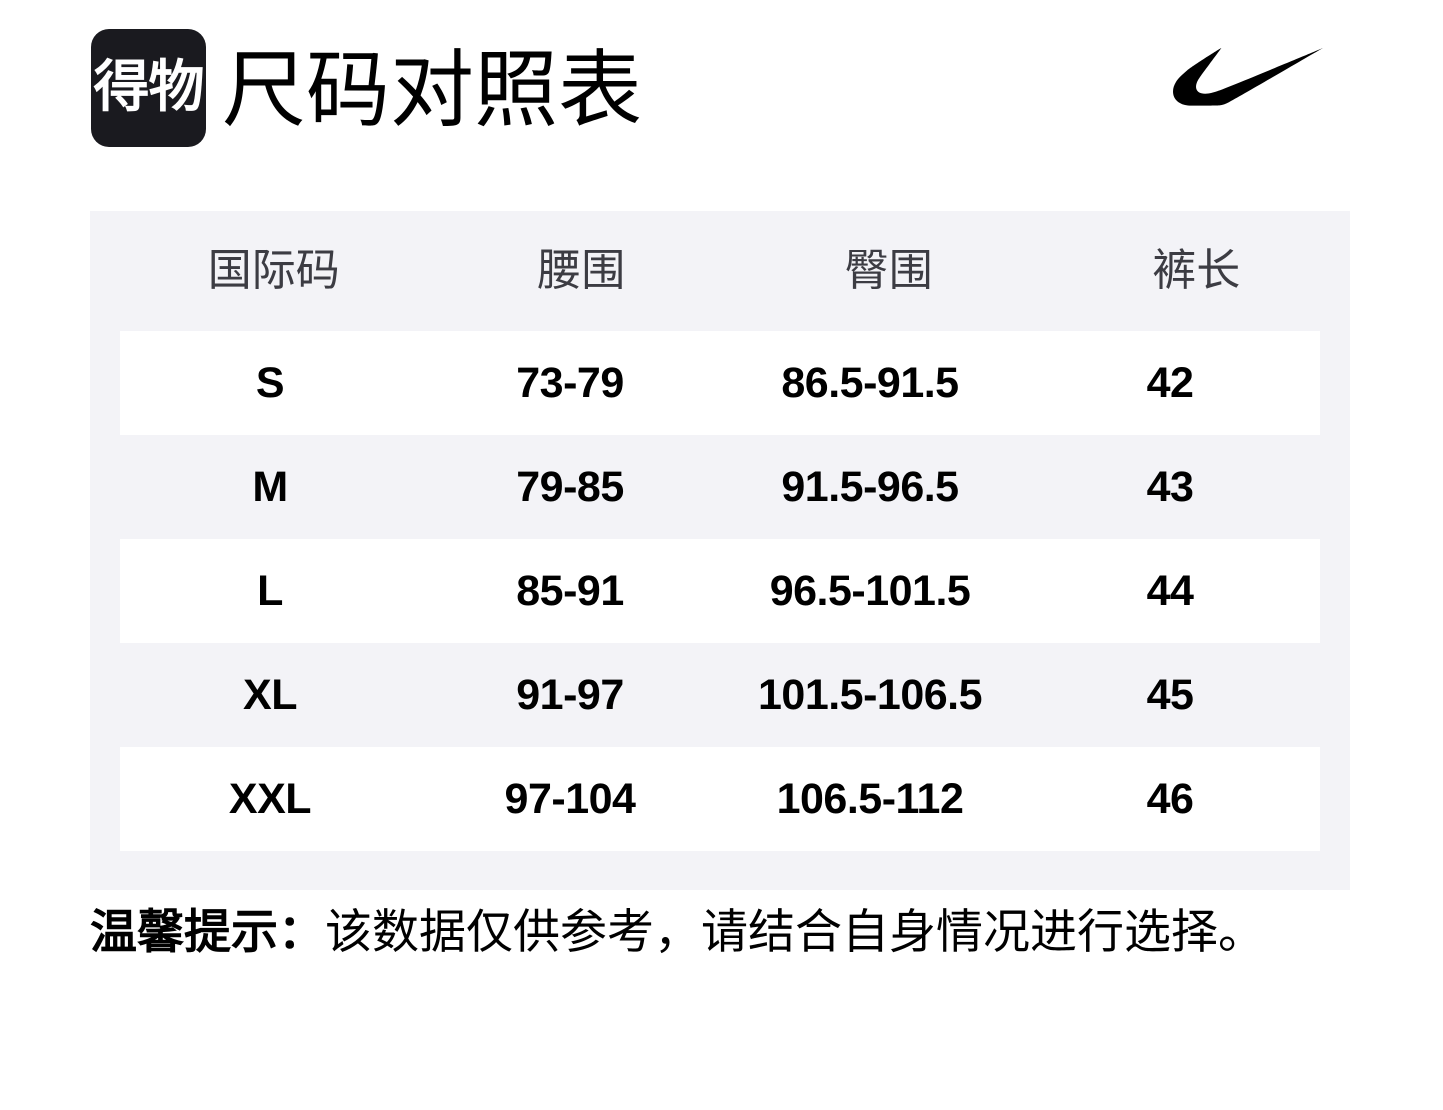  I want to click on cell-size: S, so click(270, 383).